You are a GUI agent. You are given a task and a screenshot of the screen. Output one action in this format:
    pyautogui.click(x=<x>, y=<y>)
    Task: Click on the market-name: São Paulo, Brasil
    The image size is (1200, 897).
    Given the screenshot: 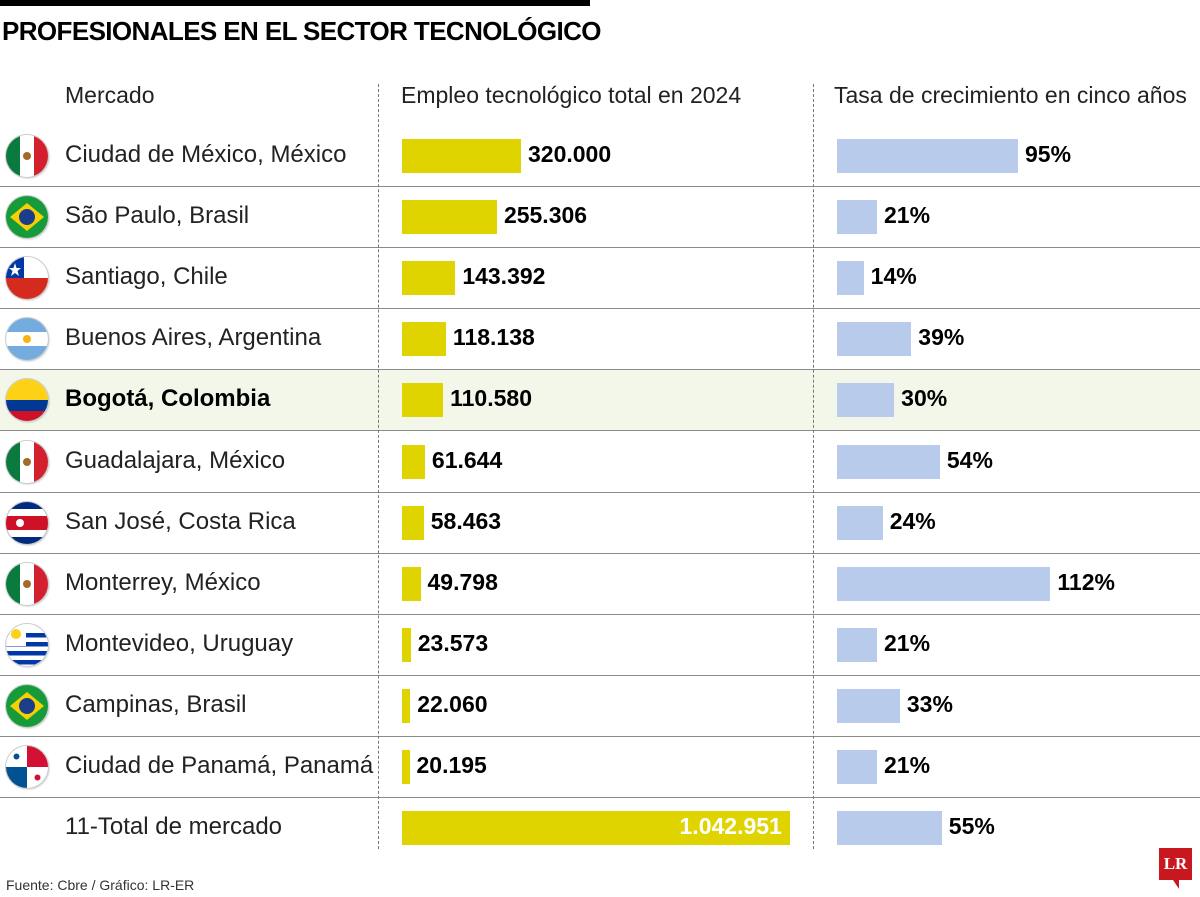 What is the action you would take?
    pyautogui.click(x=157, y=216)
    